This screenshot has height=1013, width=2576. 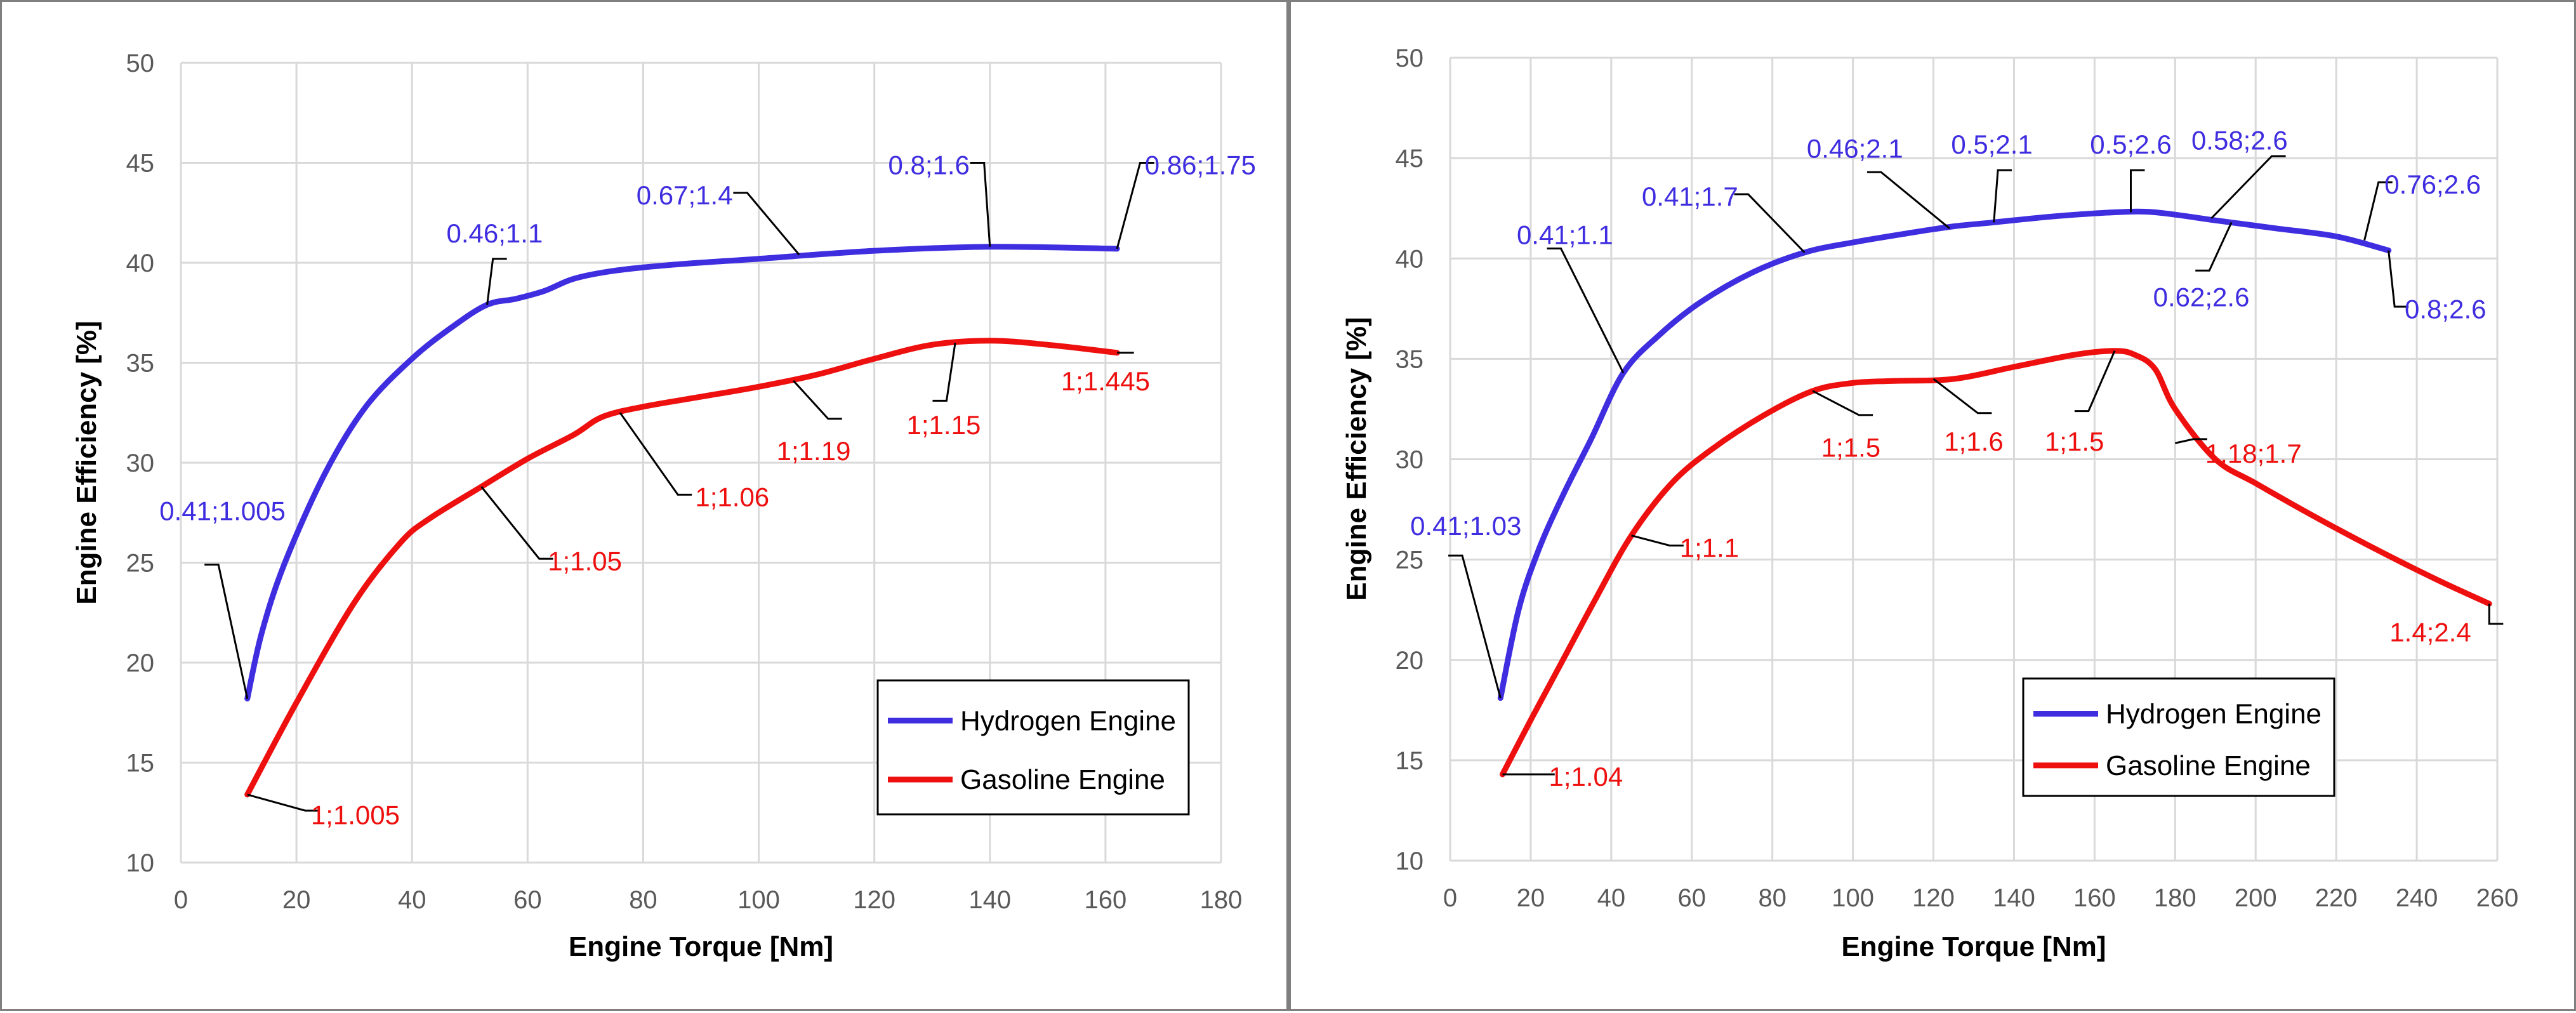 What do you see at coordinates (551, 531) in the screenshot?
I see `data-label-callout: 1;1.05` at bounding box center [551, 531].